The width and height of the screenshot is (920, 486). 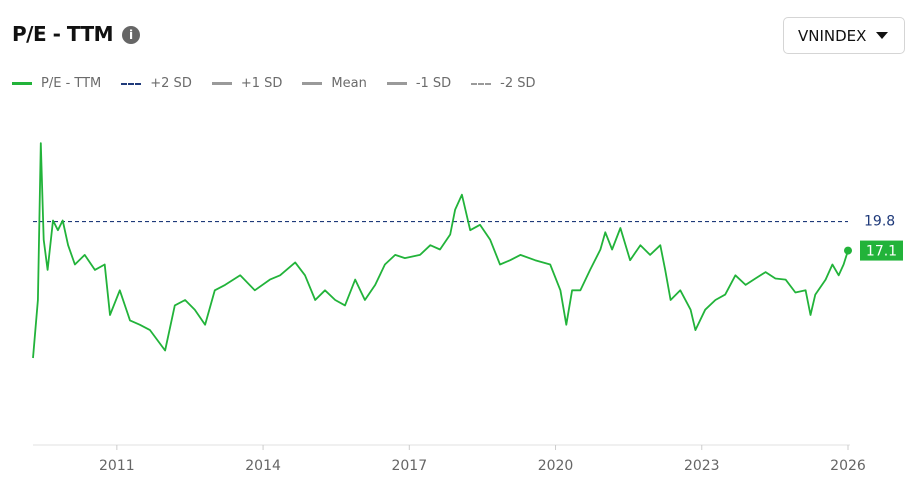 What do you see at coordinates (263, 466) in the screenshot?
I see `x-tick-label: 2014` at bounding box center [263, 466].